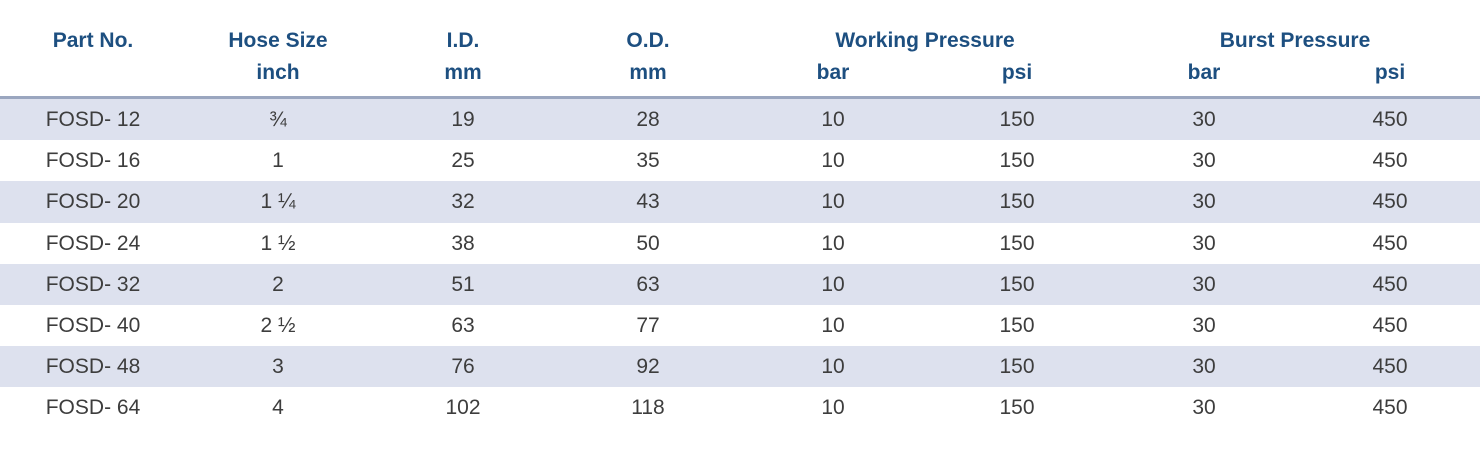  What do you see at coordinates (278, 325) in the screenshot?
I see `cell-hose-size: 2 ½` at bounding box center [278, 325].